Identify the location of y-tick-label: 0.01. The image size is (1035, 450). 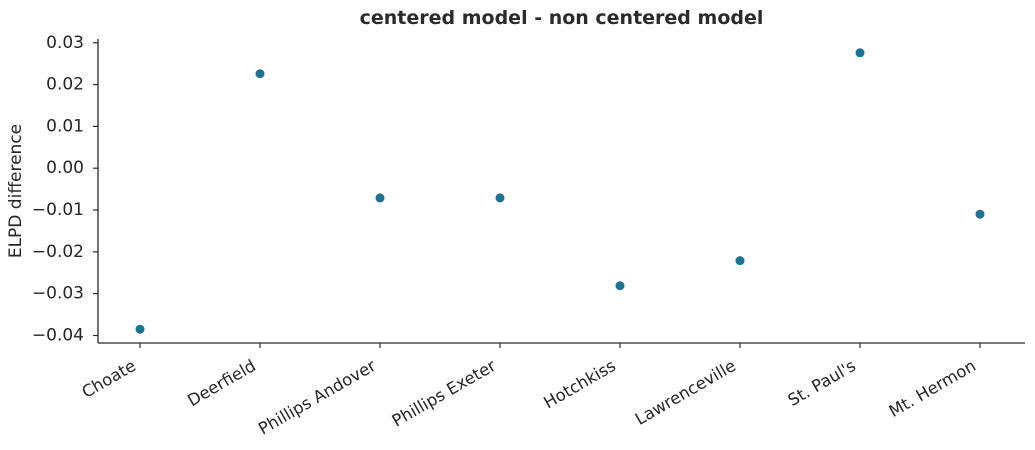
(65, 126).